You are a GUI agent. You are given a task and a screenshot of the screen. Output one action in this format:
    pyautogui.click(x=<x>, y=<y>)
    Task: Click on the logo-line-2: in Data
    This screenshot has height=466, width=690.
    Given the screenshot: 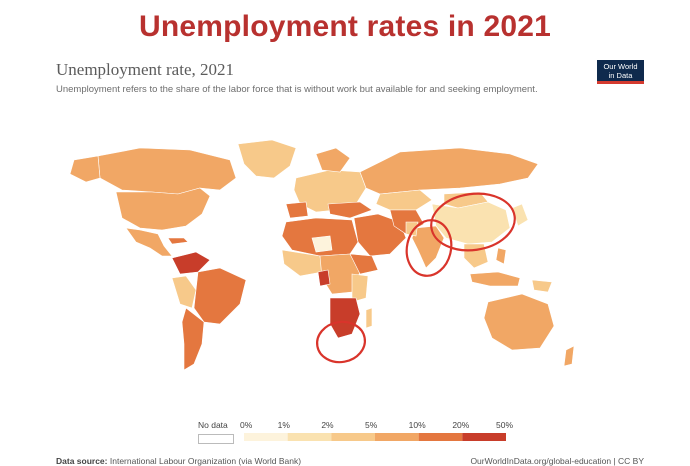 What is the action you would take?
    pyautogui.click(x=620, y=75)
    